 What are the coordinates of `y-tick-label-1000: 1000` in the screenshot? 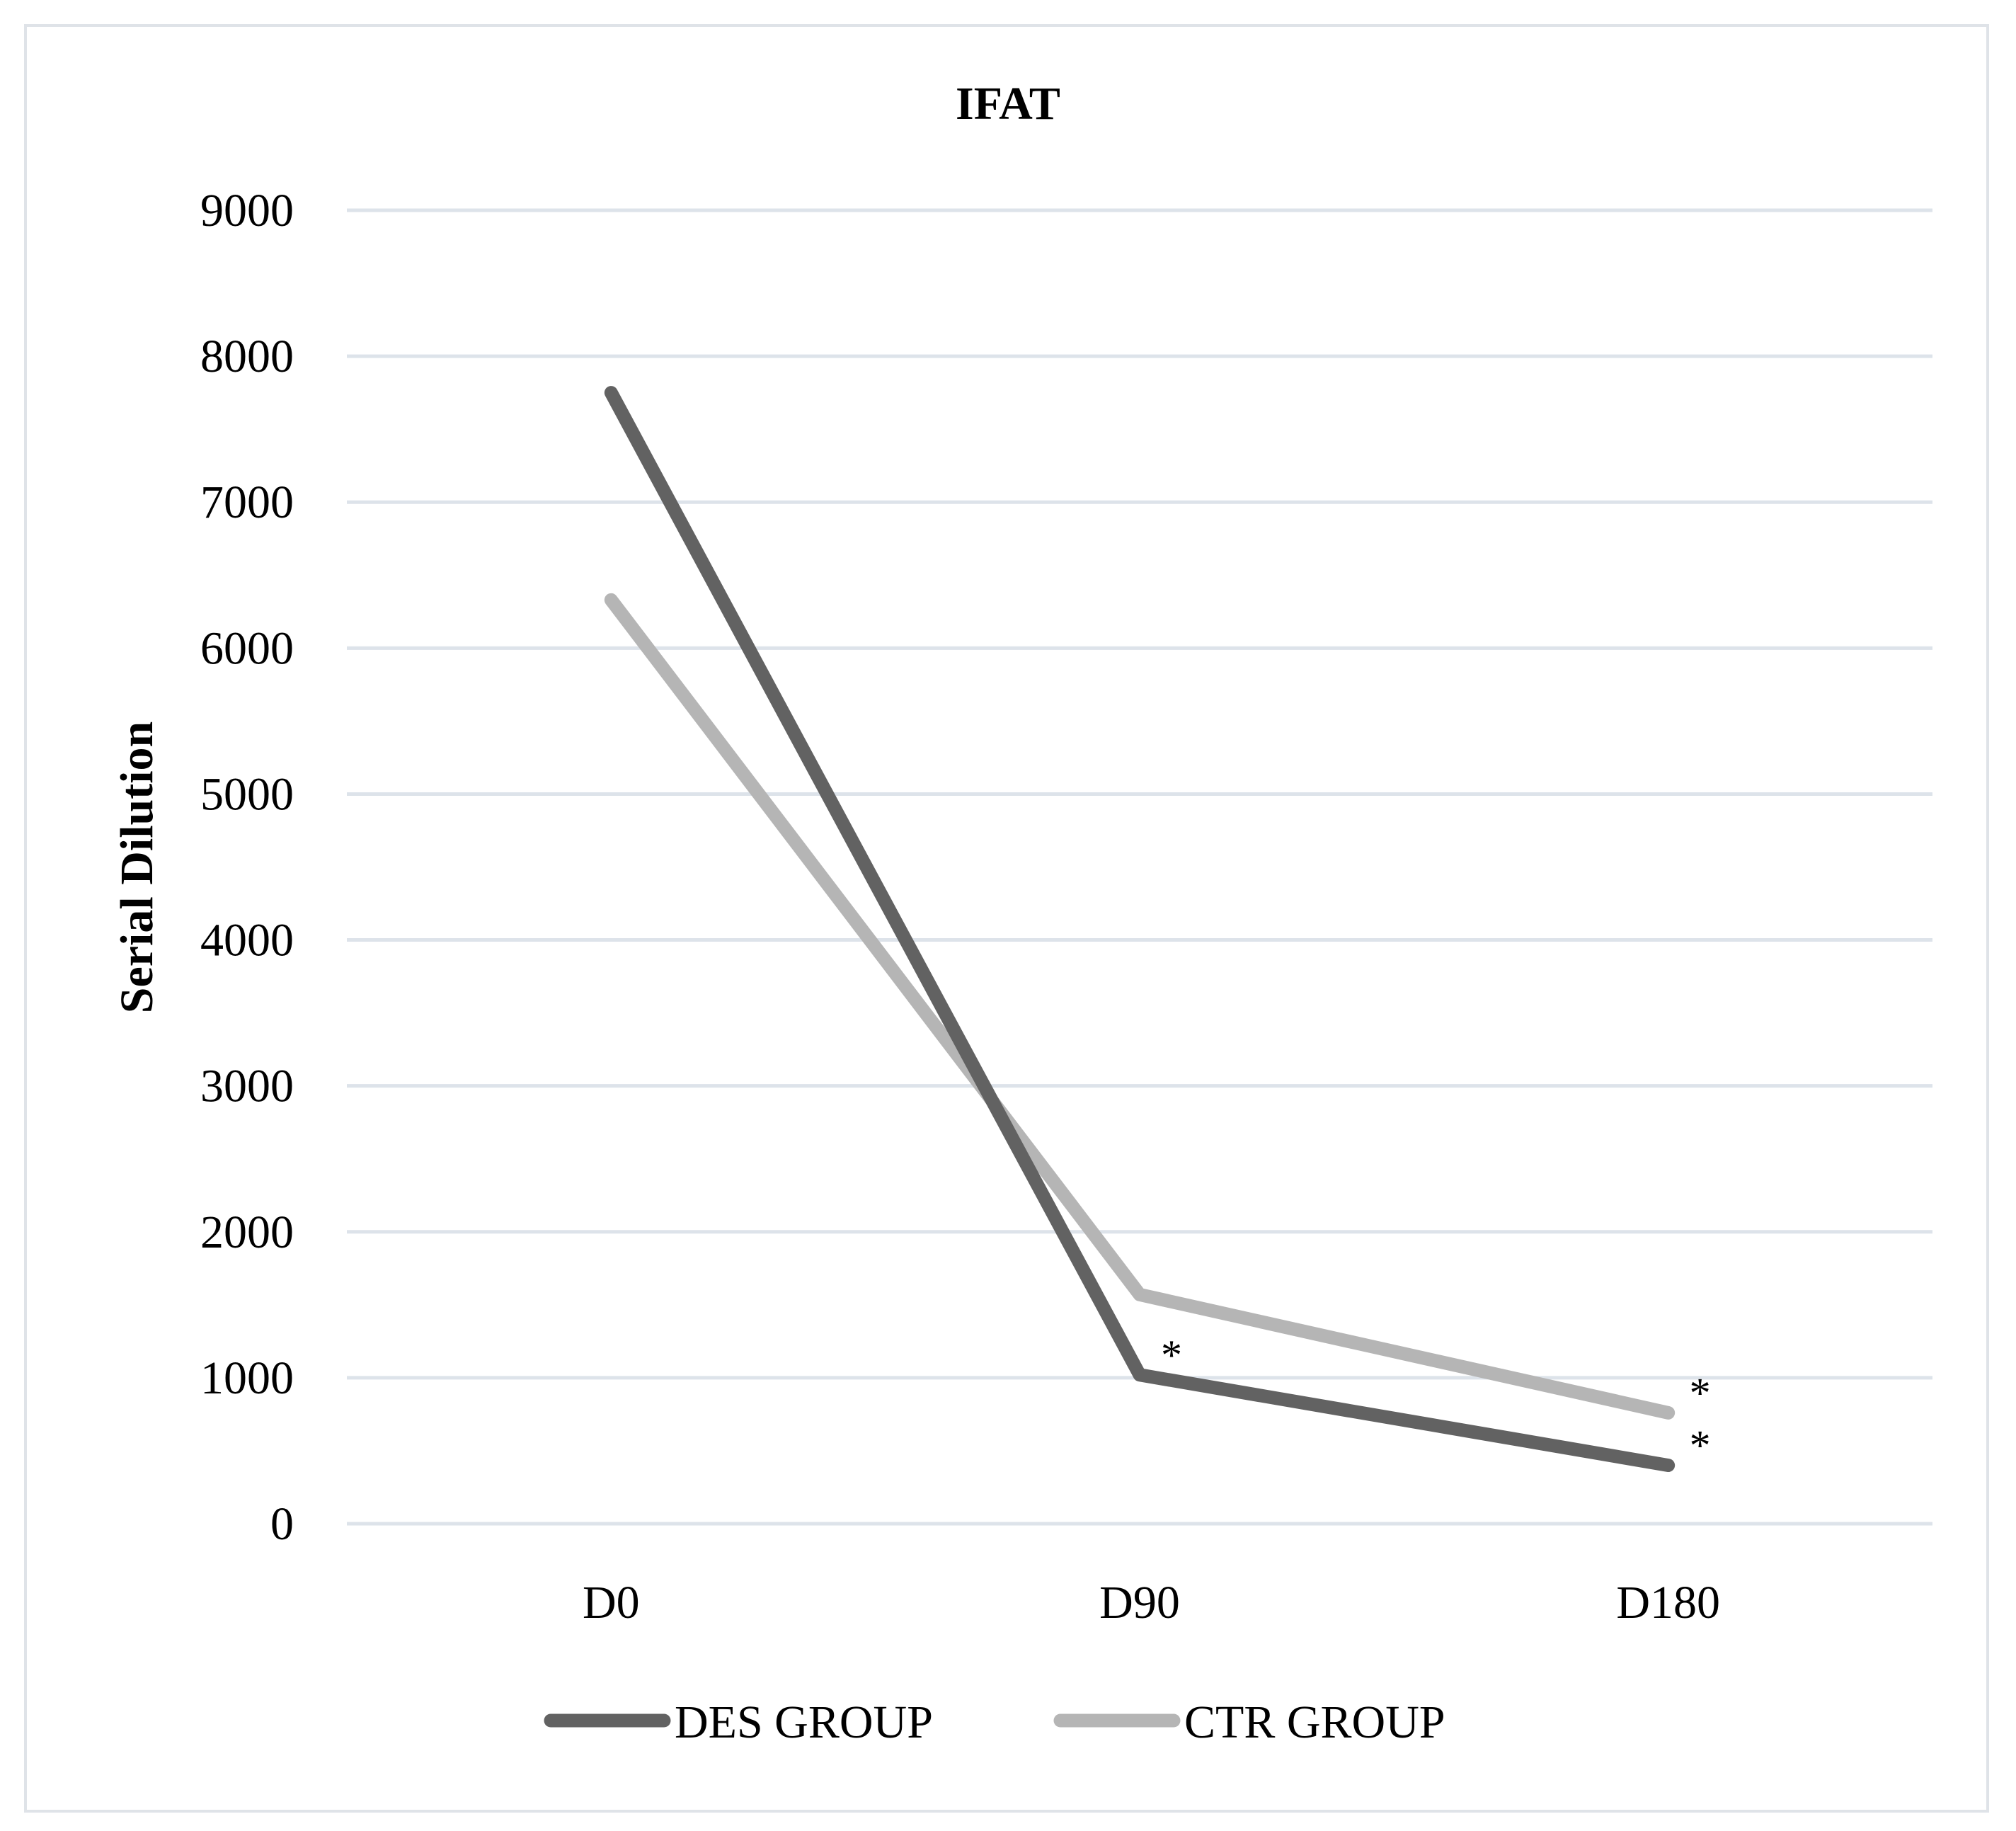 It's located at (247, 1378).